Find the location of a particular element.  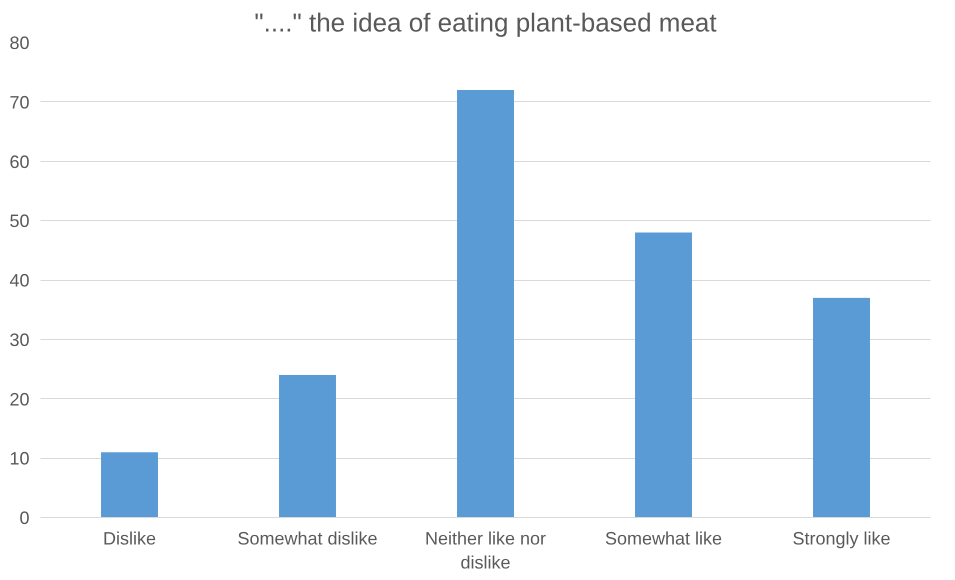

x-tick-label: Somewhat like is located at coordinates (663, 538).